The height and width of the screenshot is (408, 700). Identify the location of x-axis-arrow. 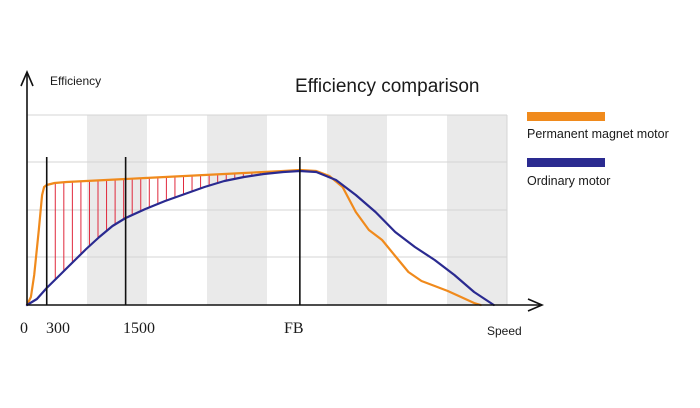
(536, 305).